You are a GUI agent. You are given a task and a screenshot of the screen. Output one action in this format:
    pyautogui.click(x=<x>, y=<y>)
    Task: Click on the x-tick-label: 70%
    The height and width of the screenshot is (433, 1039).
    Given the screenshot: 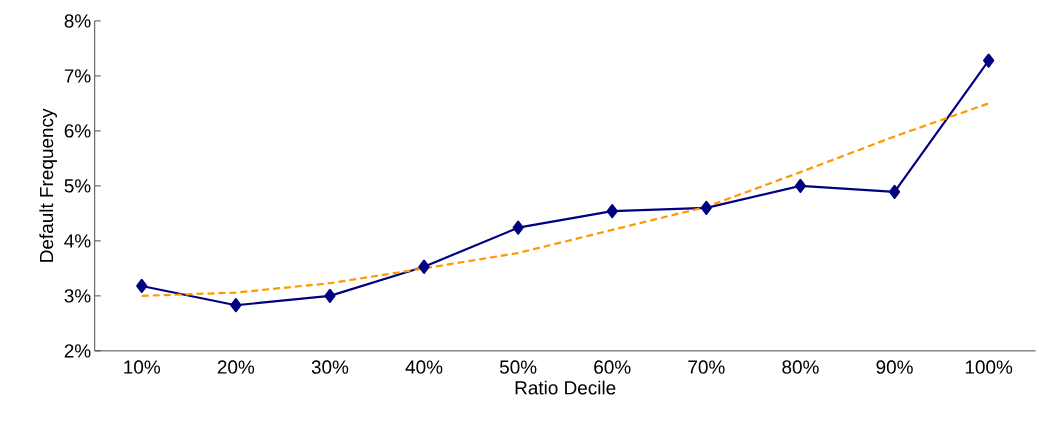 What is the action you would take?
    pyautogui.click(x=706, y=367)
    